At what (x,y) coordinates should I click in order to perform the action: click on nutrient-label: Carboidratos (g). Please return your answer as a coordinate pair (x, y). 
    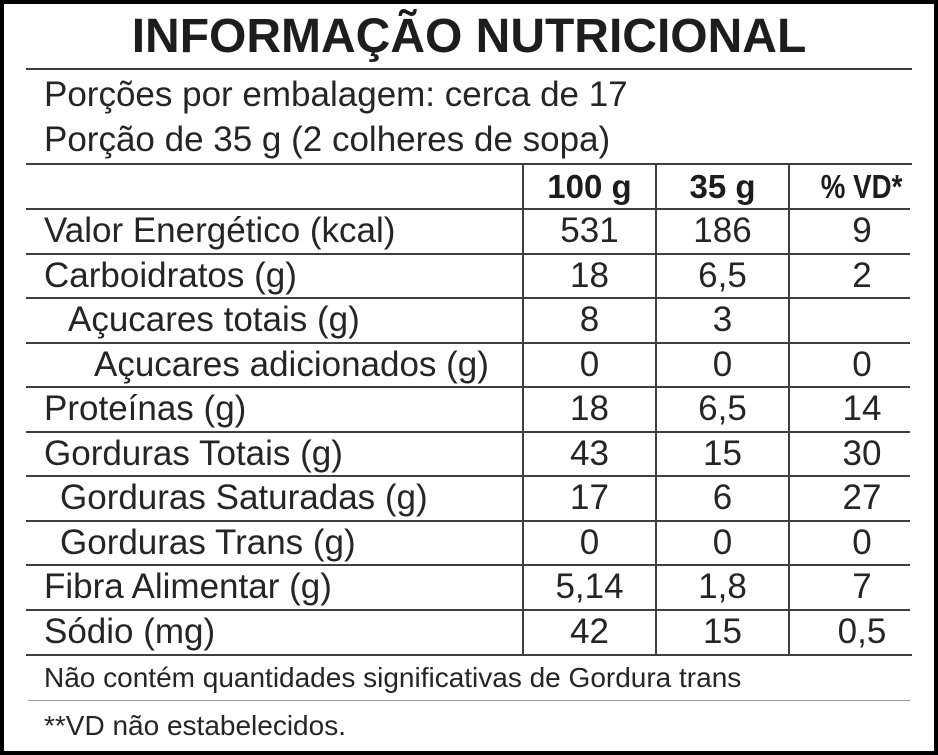
    Looking at the image, I should click on (170, 275).